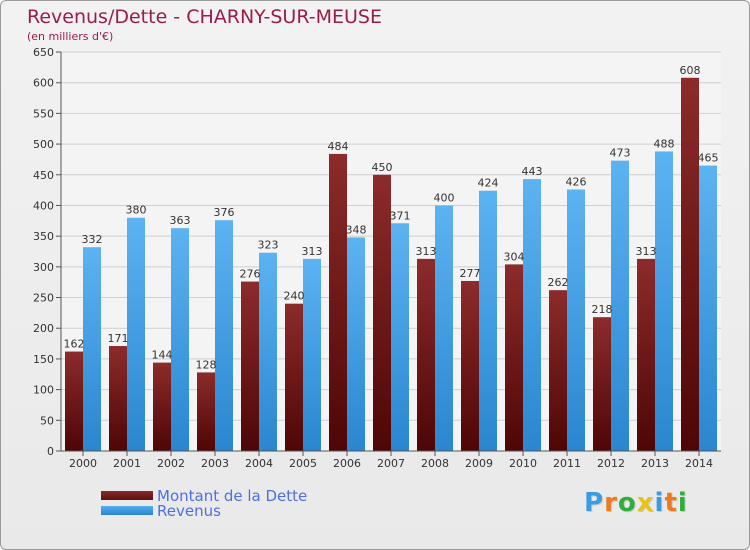 Image resolution: width=750 pixels, height=550 pixels. What do you see at coordinates (43, 205) in the screenshot?
I see `y-tick-label: 400` at bounding box center [43, 205].